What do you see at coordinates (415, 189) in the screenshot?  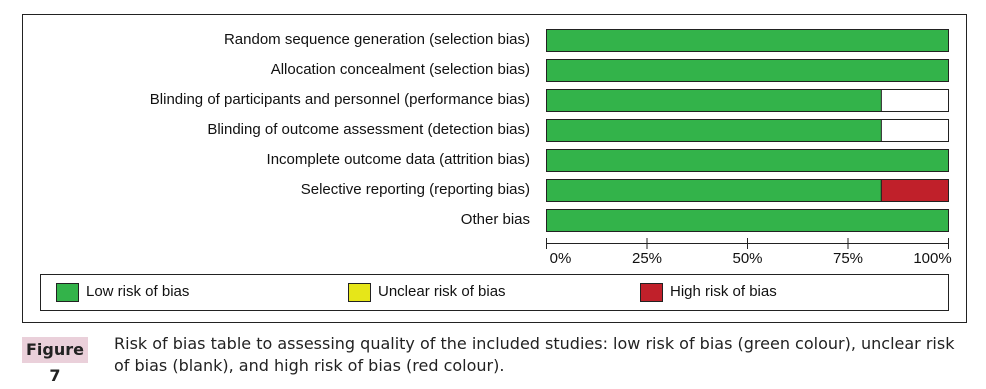 I see `category-label: Selective reporting (reporting bias)` at bounding box center [415, 189].